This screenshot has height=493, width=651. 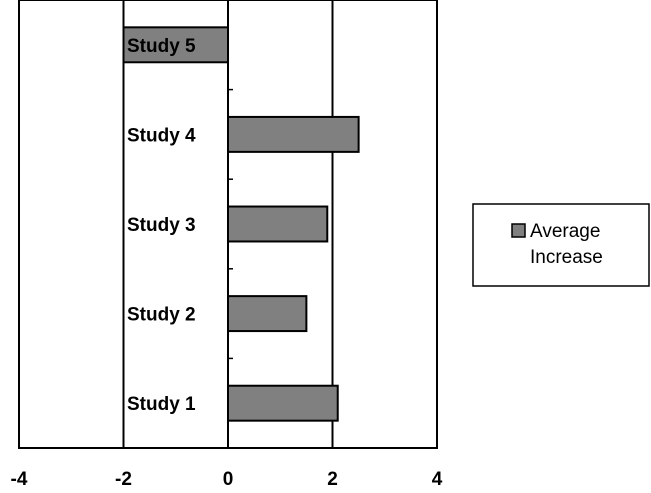 I want to click on legend-label-line1: Average, so click(x=565, y=231).